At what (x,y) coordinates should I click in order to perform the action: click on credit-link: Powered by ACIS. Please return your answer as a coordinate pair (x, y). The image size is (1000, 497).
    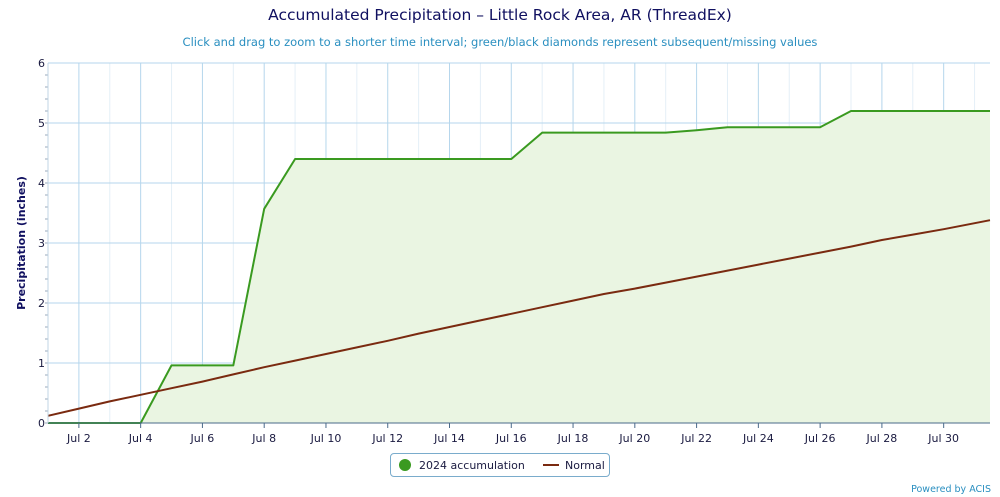
    Looking at the image, I should click on (951, 489).